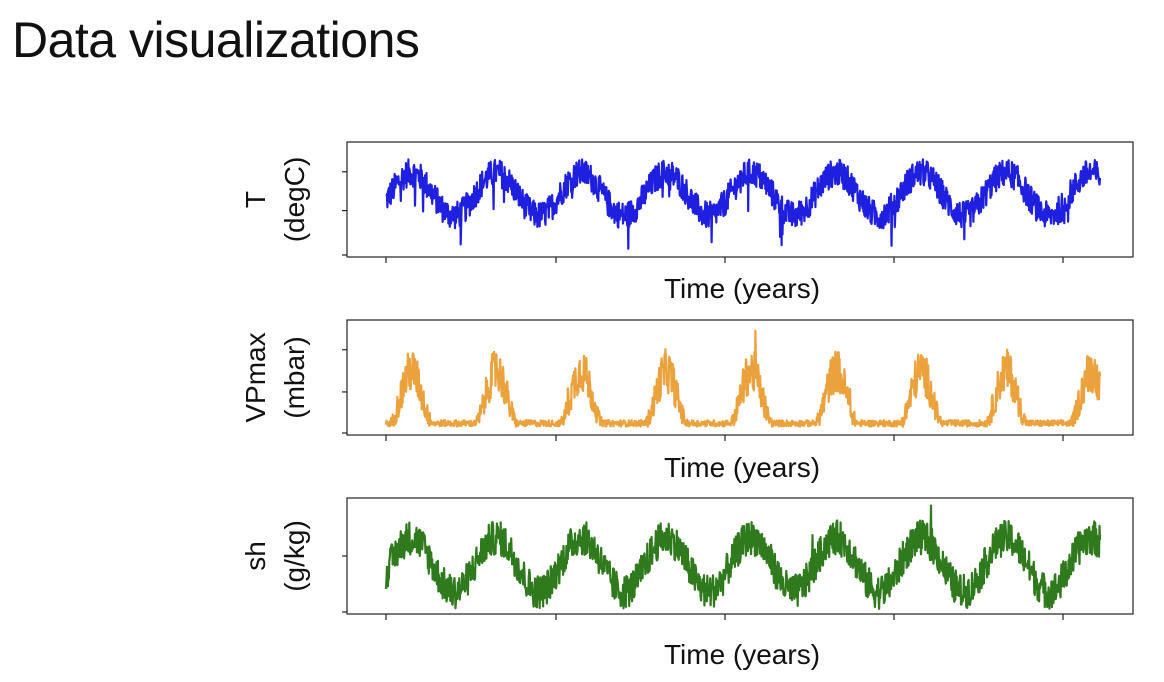  What do you see at coordinates (216, 40) in the screenshot?
I see `slide-title: Data visualizations` at bounding box center [216, 40].